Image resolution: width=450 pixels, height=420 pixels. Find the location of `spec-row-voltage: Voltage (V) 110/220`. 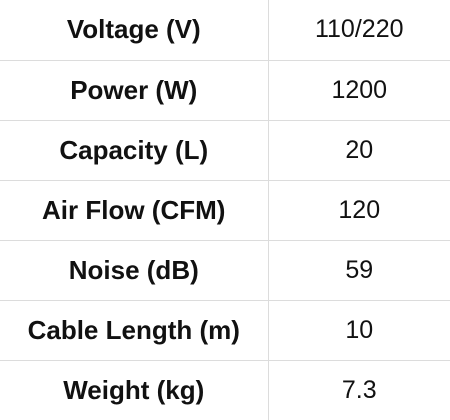

spec-row-voltage: Voltage (V) 110/220 is located at coordinates (225, 30).